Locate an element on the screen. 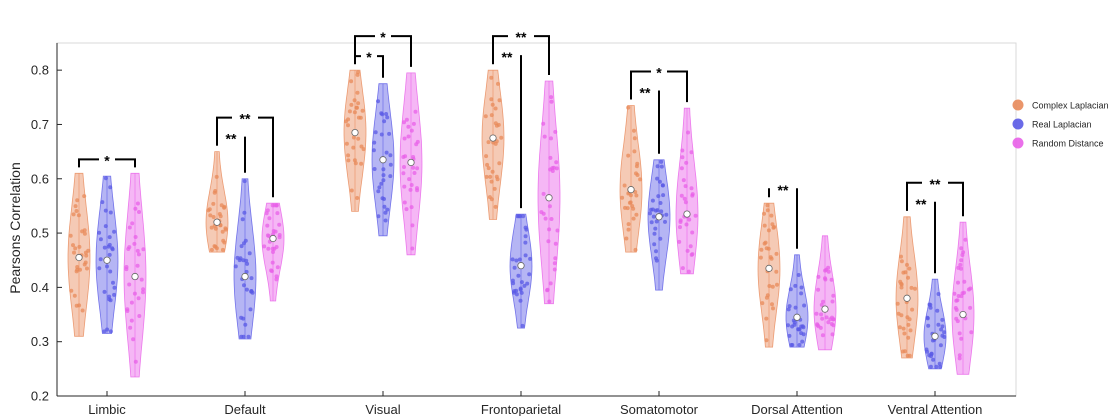 This screenshot has width=1112, height=416. x-tick-label: Ventral Attention is located at coordinates (935, 409).